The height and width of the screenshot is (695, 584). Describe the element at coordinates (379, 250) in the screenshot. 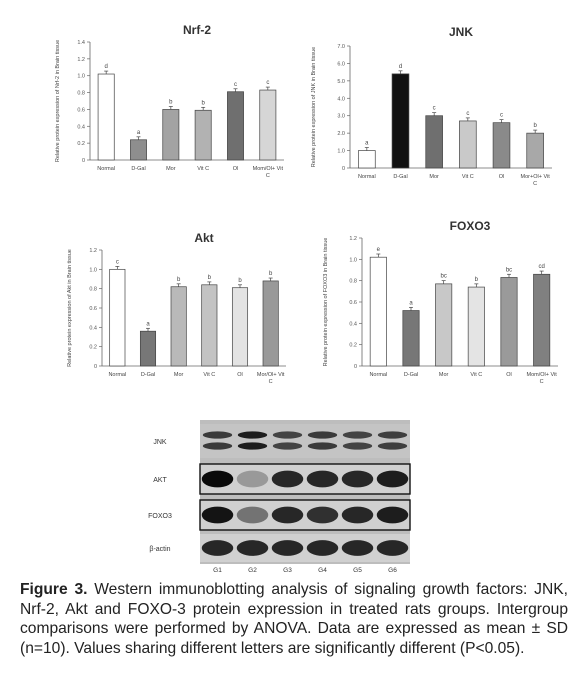

I see `significance-letter: e` at that location.